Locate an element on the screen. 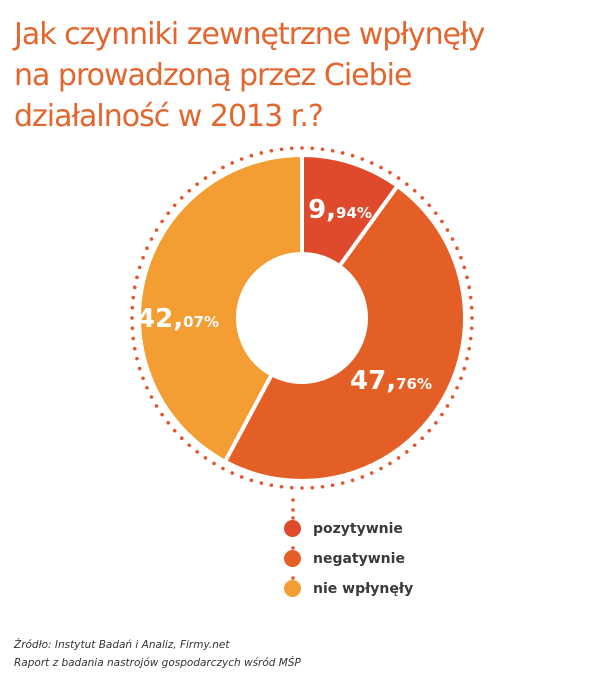 The width and height of the screenshot is (600, 681). slice-labels: 9,94% 47,76% 42,07% is located at coordinates (284, 295).